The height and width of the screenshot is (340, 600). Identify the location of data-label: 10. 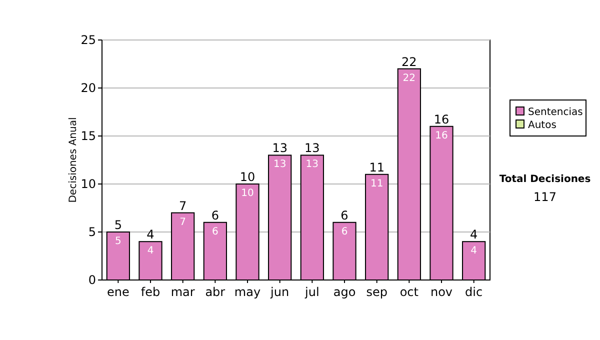
(247, 193).